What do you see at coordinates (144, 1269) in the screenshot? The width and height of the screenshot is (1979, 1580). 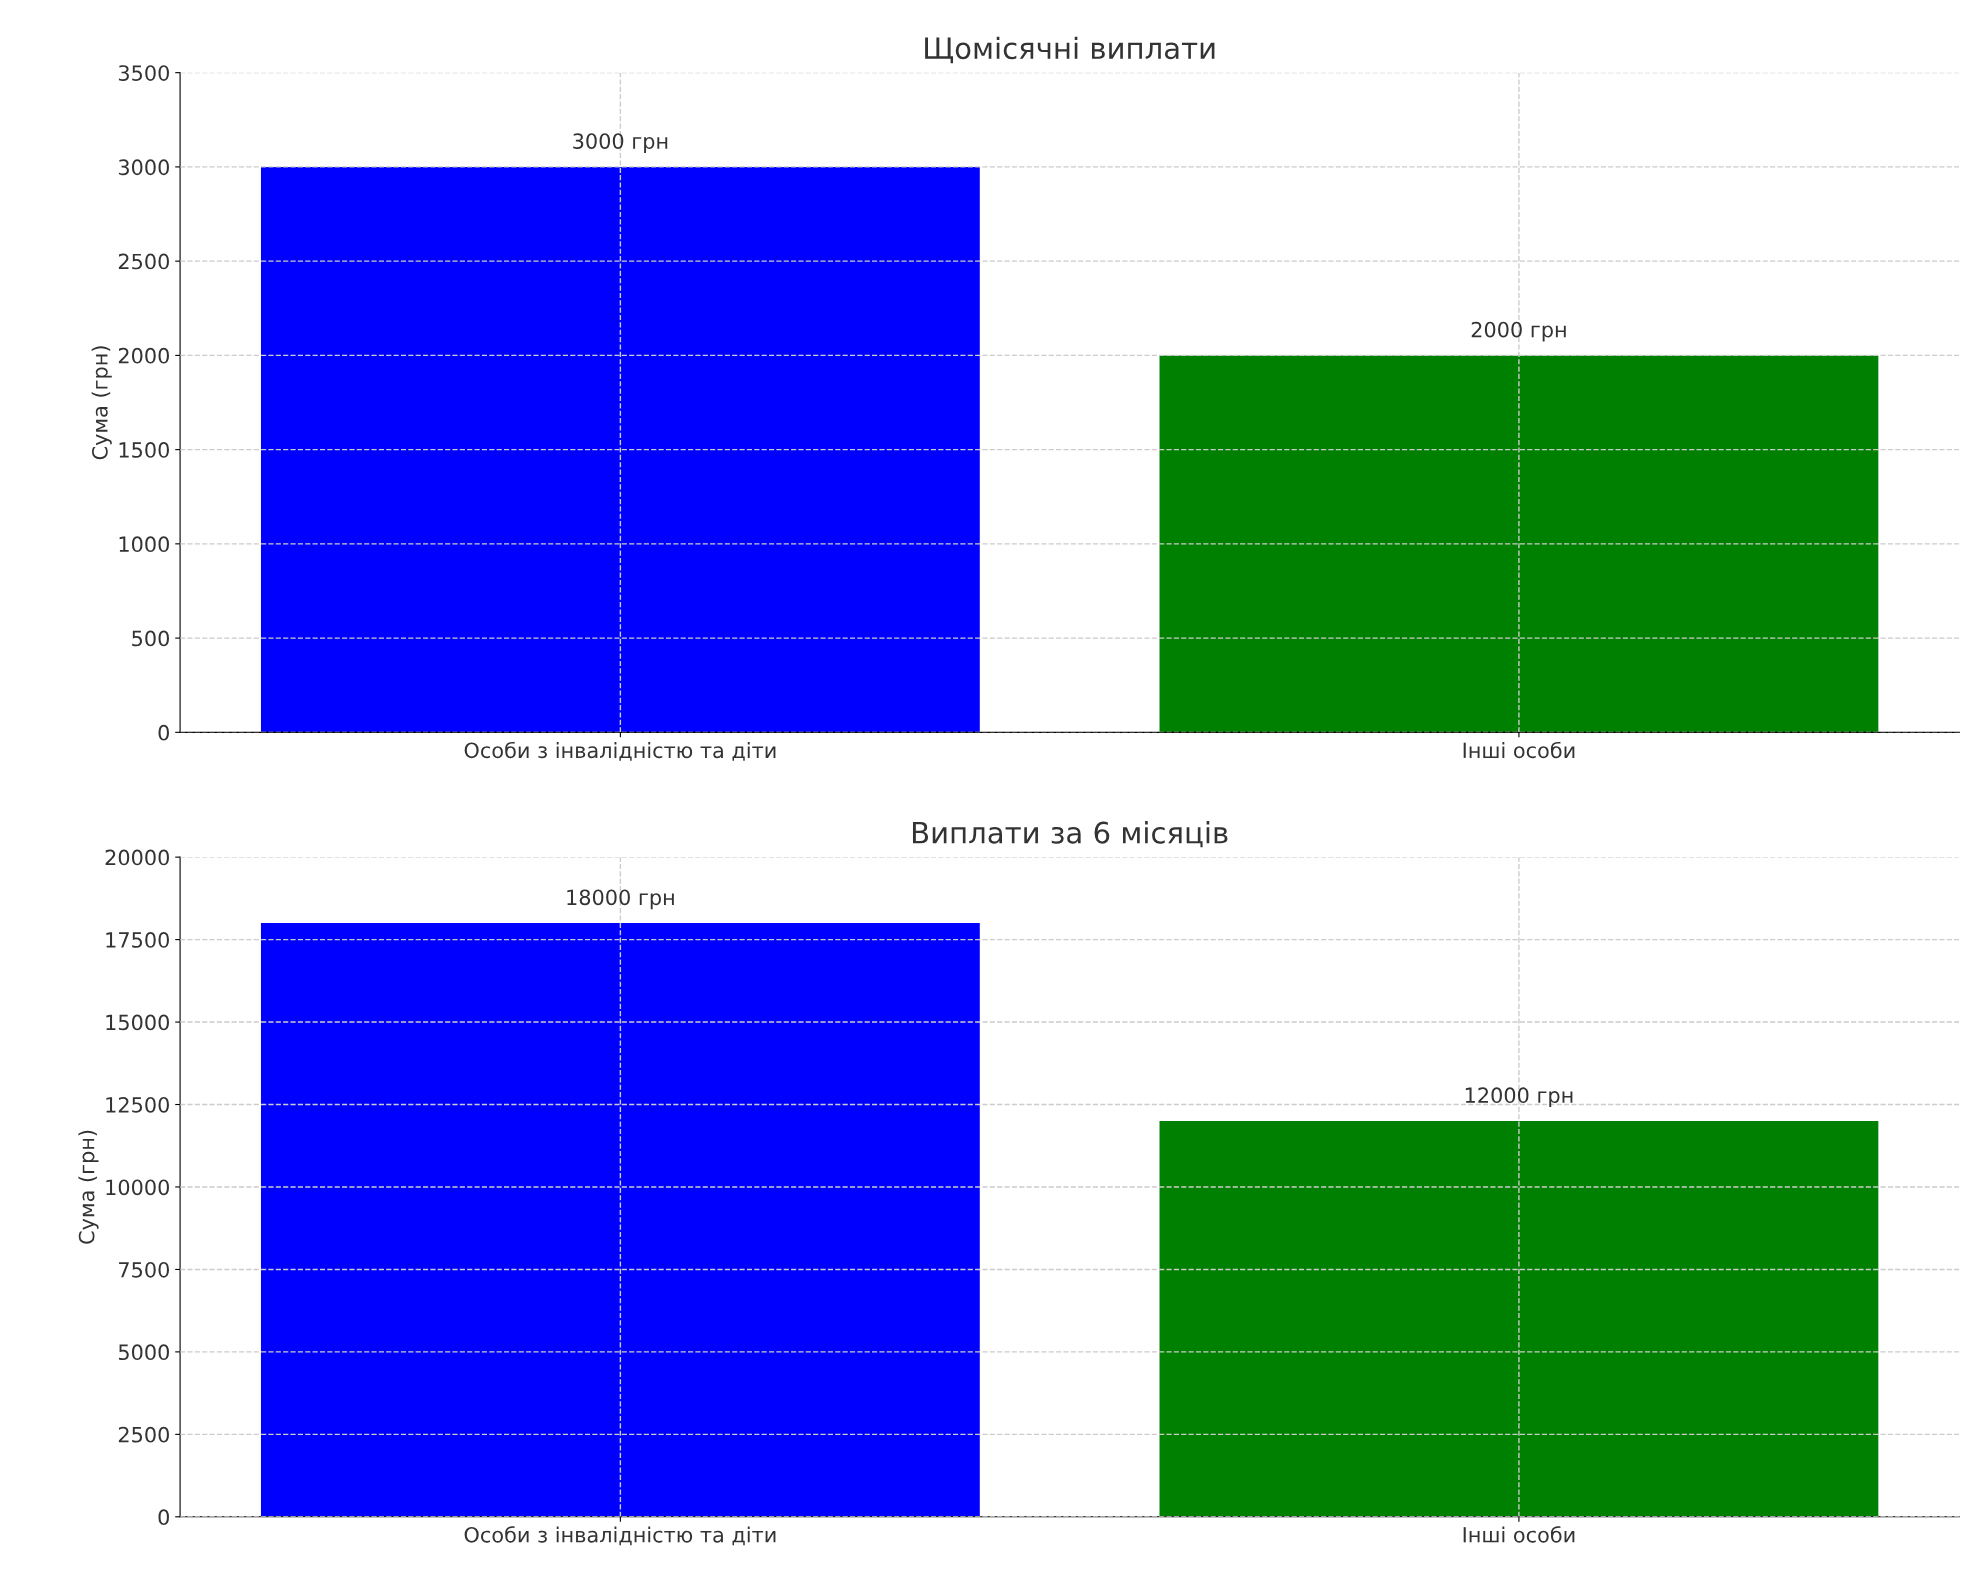 I see `y-tick-label: 7500` at bounding box center [144, 1269].